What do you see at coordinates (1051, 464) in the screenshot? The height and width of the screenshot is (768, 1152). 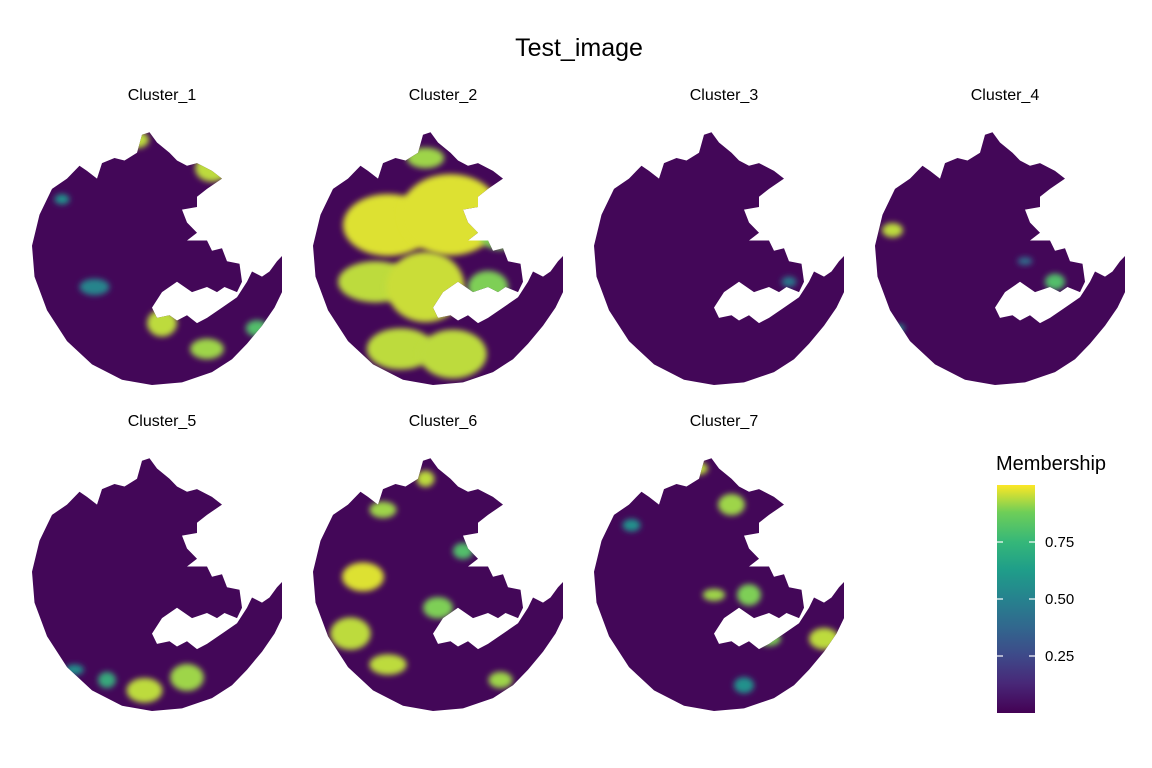 I see `legend-title: Membership` at bounding box center [1051, 464].